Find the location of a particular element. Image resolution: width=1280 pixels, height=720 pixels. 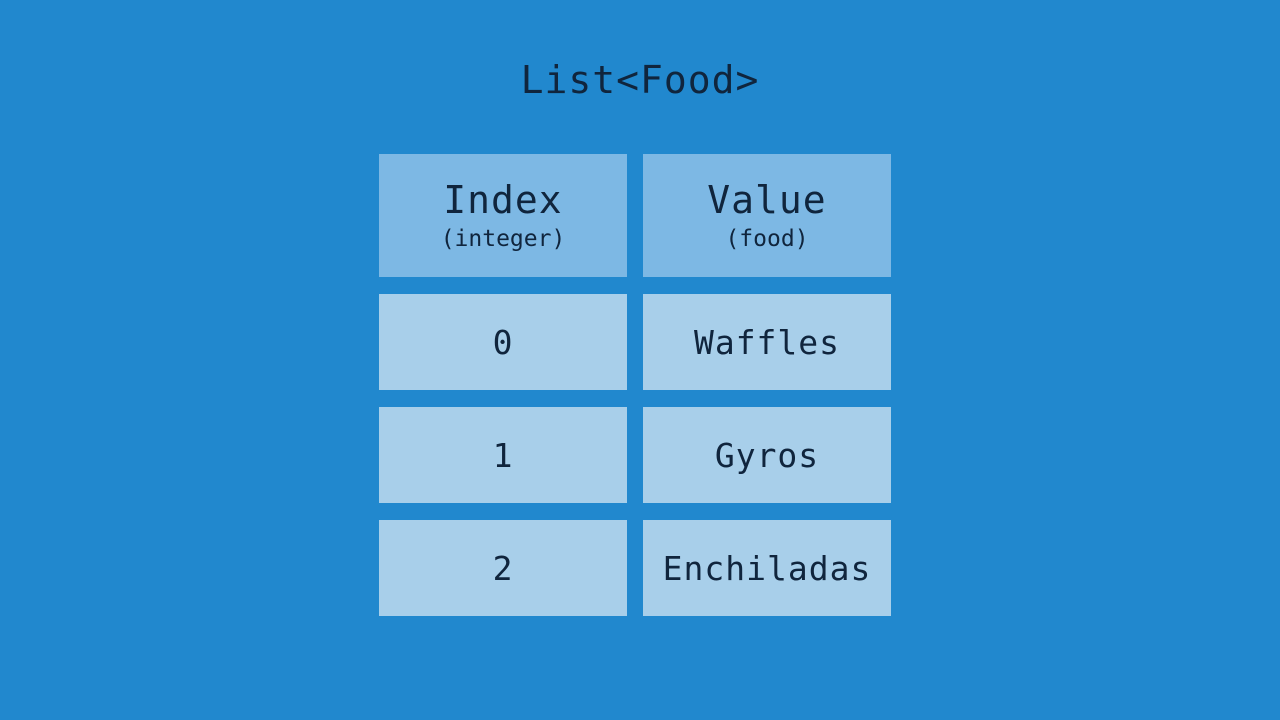

food-value: Gyros is located at coordinates (767, 455).